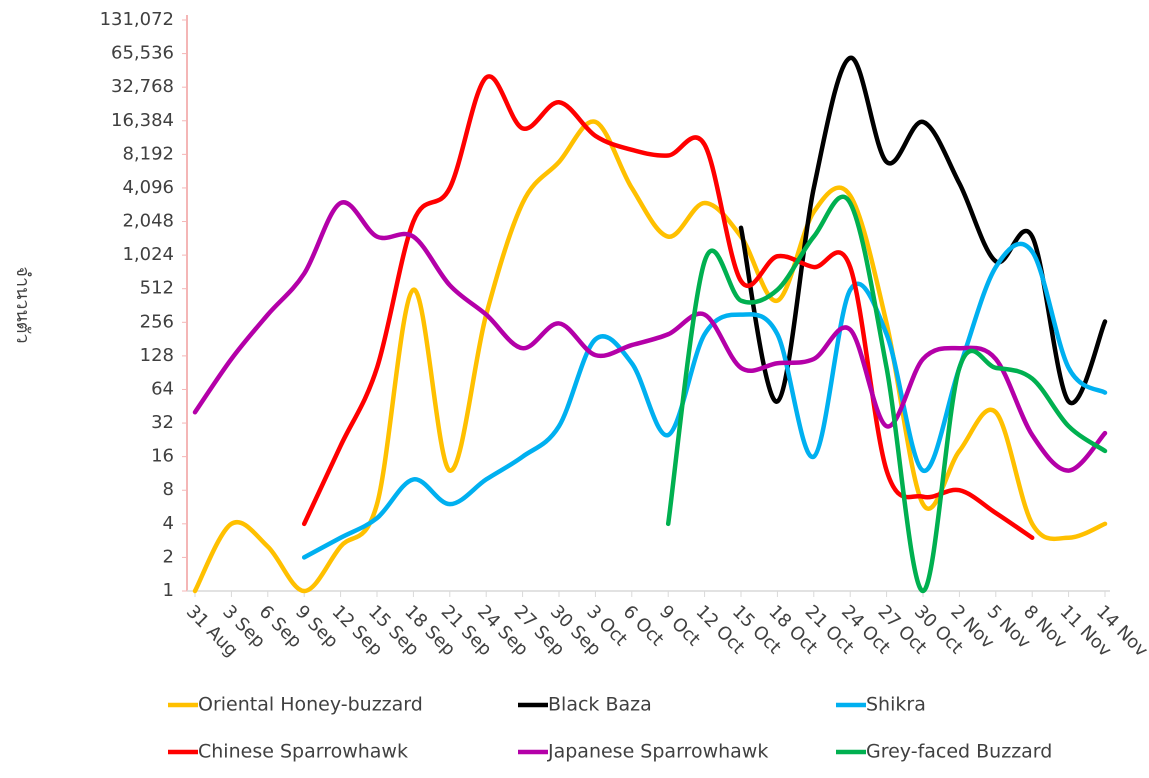 This screenshot has width=1149, height=778. I want to click on y-tick-label: 131,072, so click(137, 19).